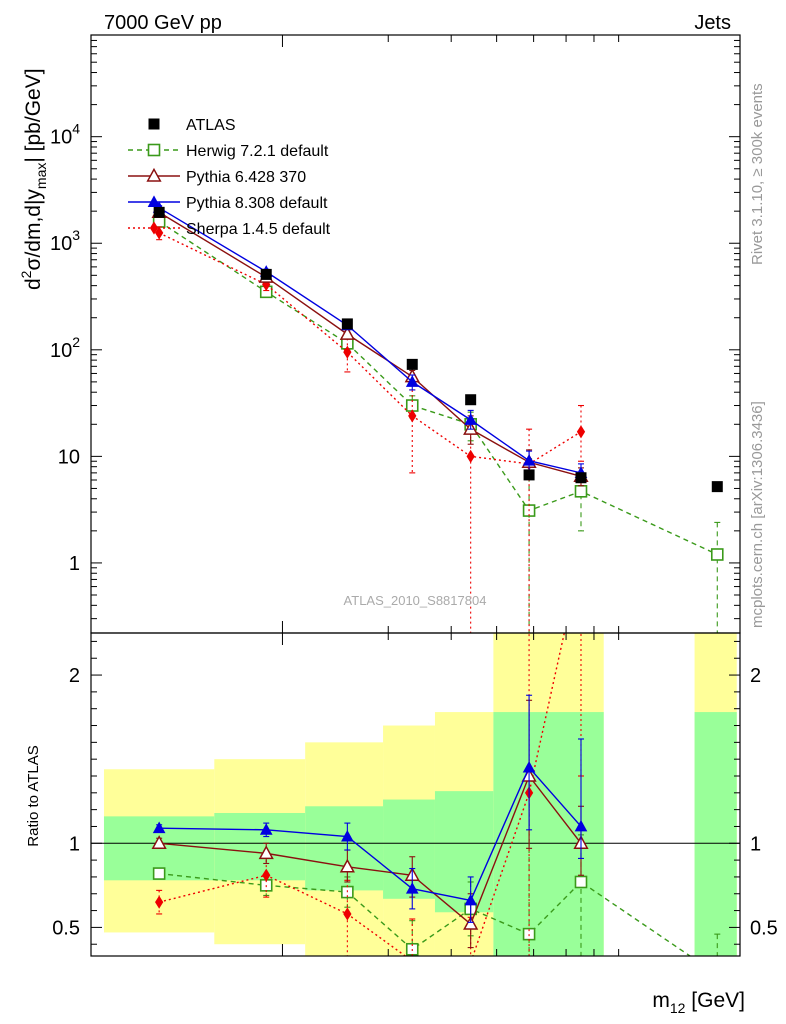 Image resolution: width=786 pixels, height=1024 pixels. I want to click on ratio-ytick-label-right: 2, so click(755, 676).